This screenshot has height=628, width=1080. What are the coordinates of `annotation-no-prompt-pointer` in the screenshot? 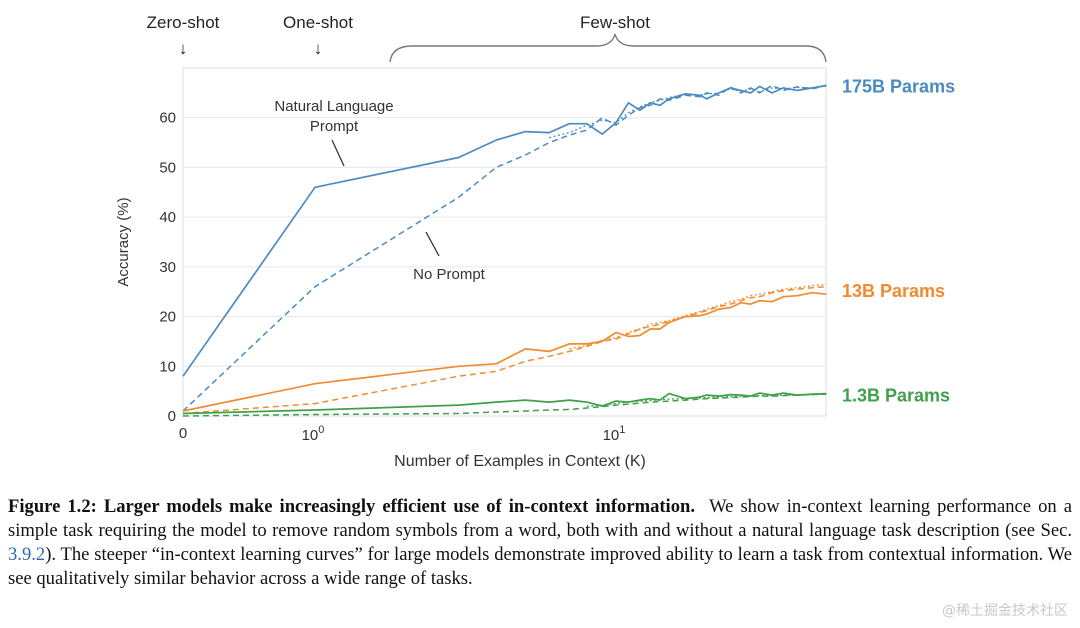 It's located at (432, 244).